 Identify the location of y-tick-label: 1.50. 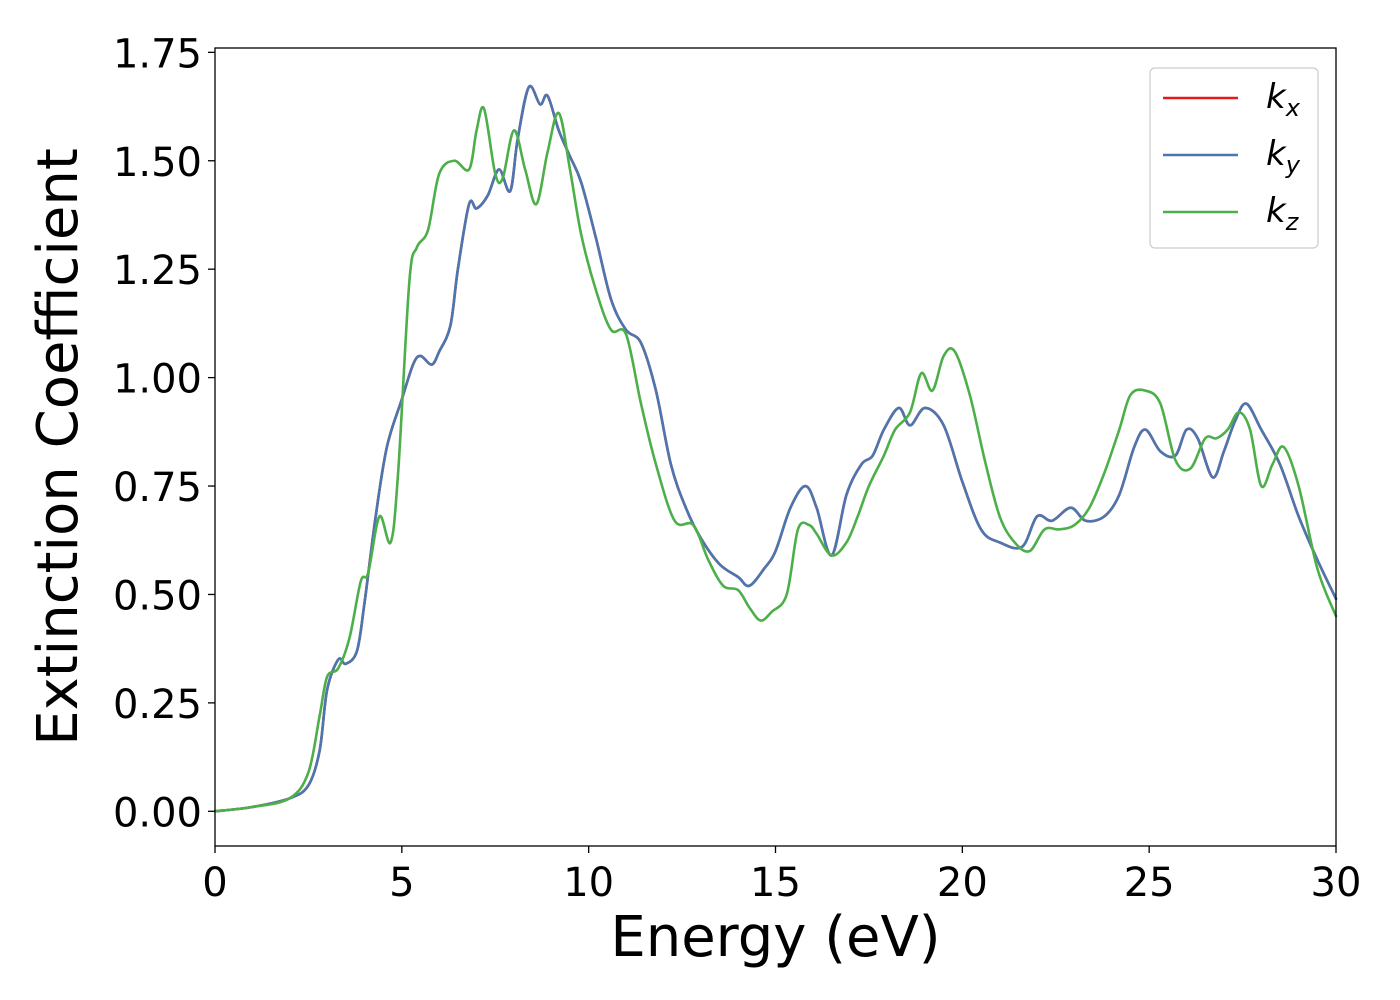
(157, 163).